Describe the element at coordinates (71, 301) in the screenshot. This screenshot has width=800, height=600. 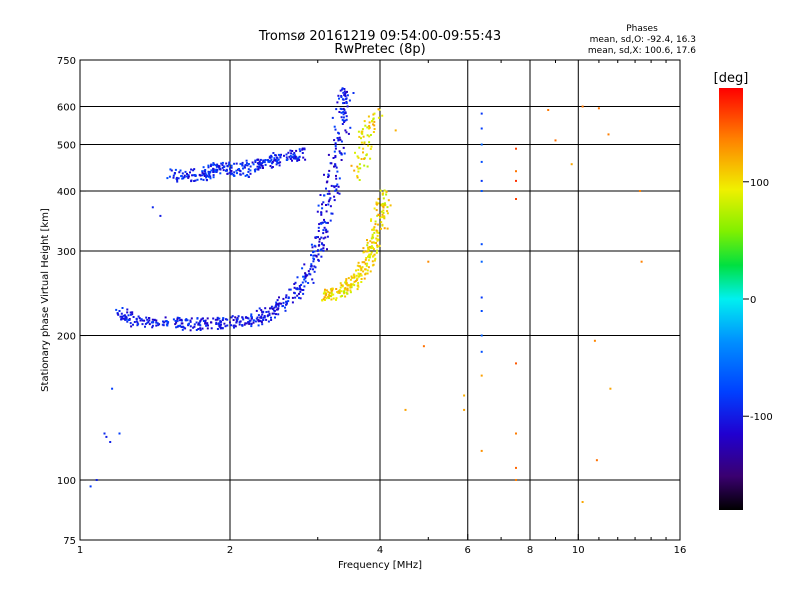
I see `y-axis-ticks: 75 100 200 300 400 500 600 750` at that location.